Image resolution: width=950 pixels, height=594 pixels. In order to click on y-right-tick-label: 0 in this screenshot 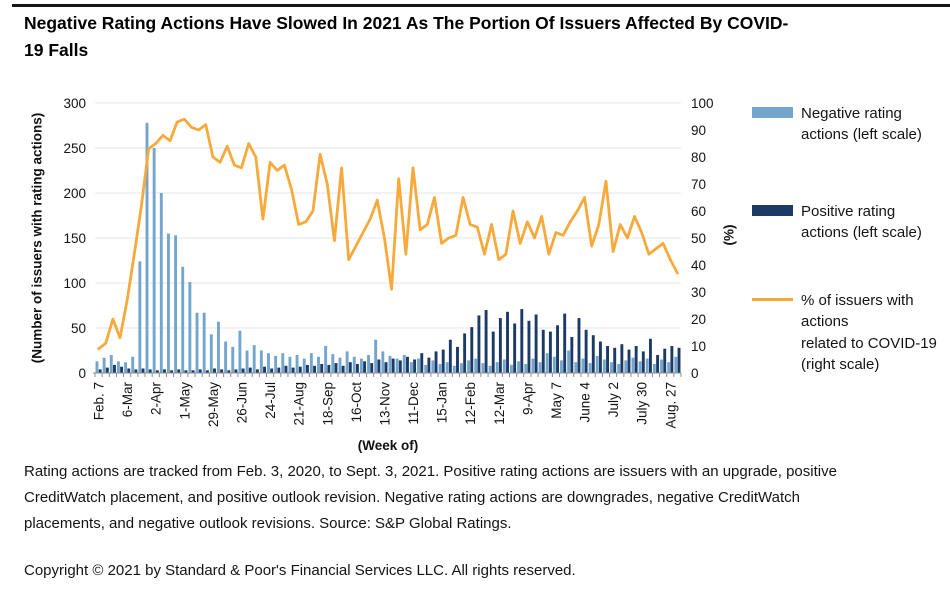, I will do `click(695, 373)`.